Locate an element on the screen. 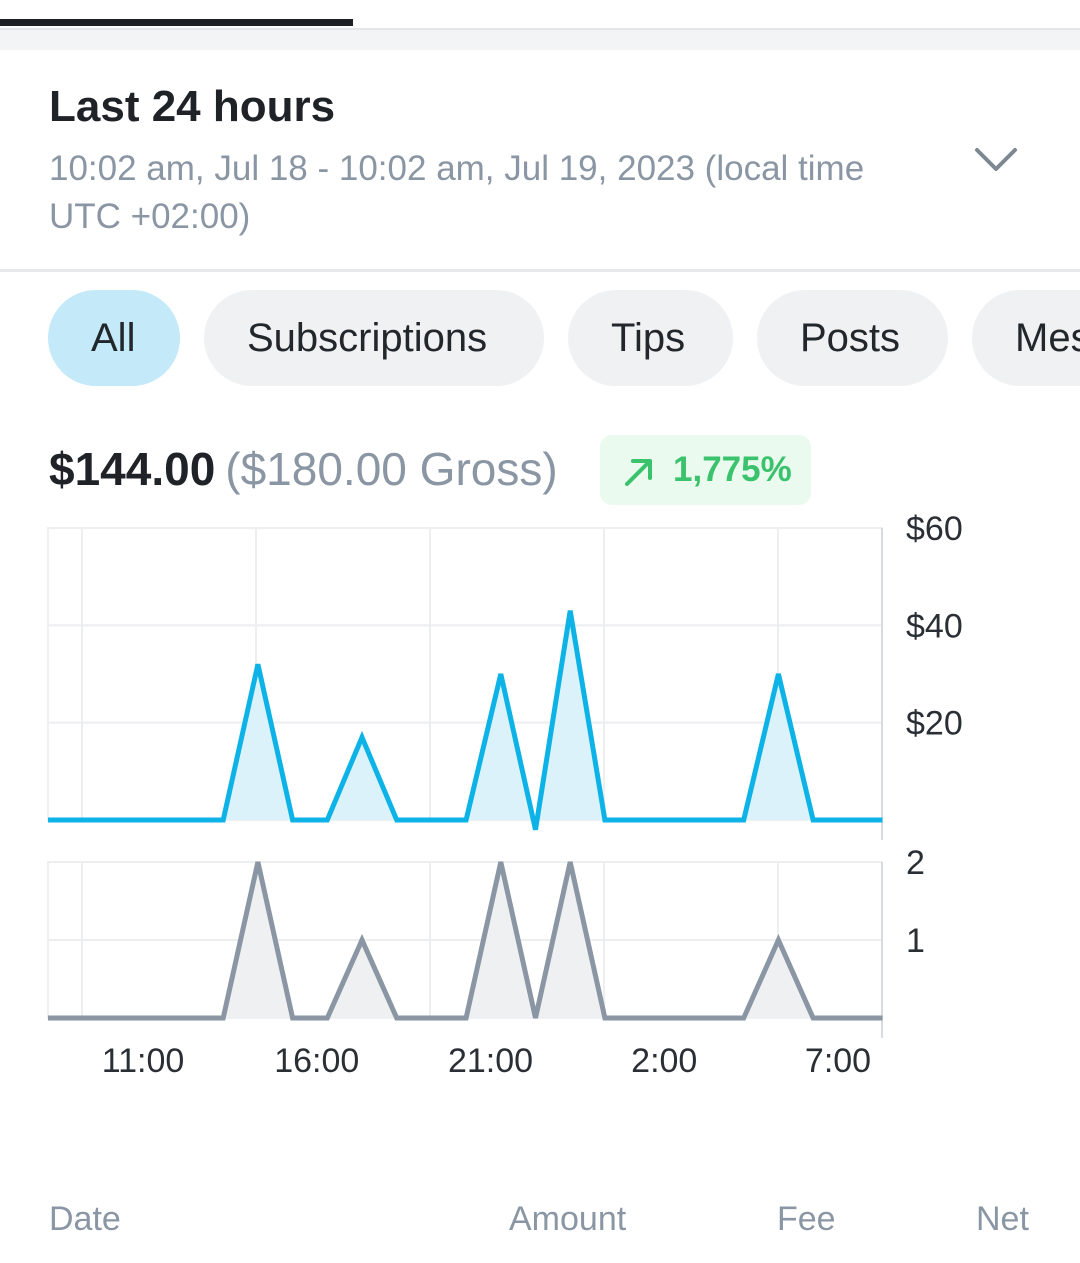  amount-y-tick-0: $60 is located at coordinates (934, 529).